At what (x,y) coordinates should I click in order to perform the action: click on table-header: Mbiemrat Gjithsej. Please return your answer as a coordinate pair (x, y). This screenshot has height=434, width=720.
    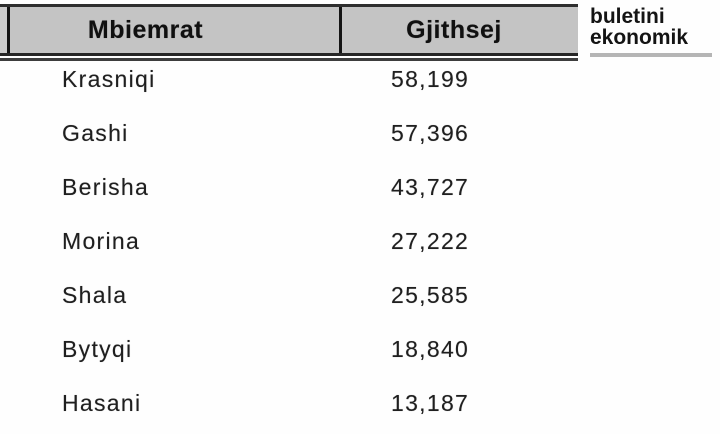
    Looking at the image, I should click on (289, 30).